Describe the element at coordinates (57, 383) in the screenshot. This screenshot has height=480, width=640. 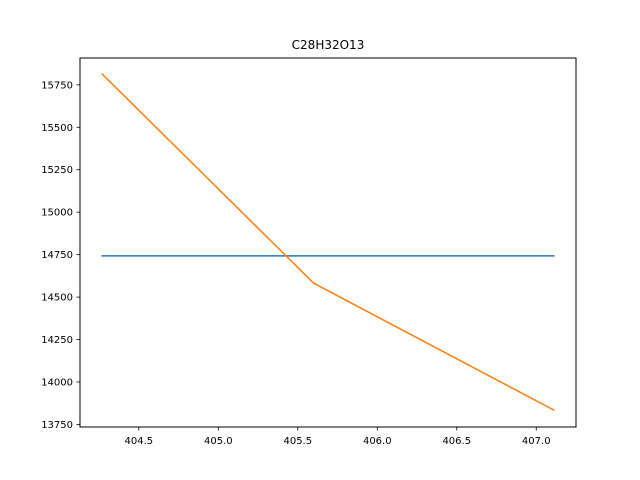
I see `y-tick-label: 14000` at that location.